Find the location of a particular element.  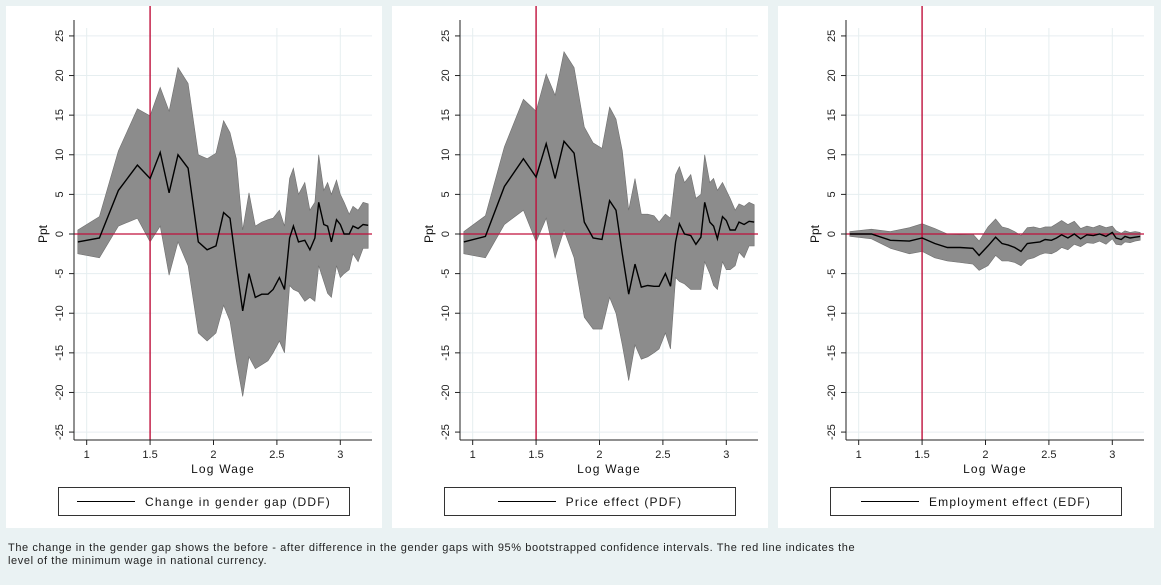

legend: Change in gender gap (DDF) is located at coordinates (204, 501).